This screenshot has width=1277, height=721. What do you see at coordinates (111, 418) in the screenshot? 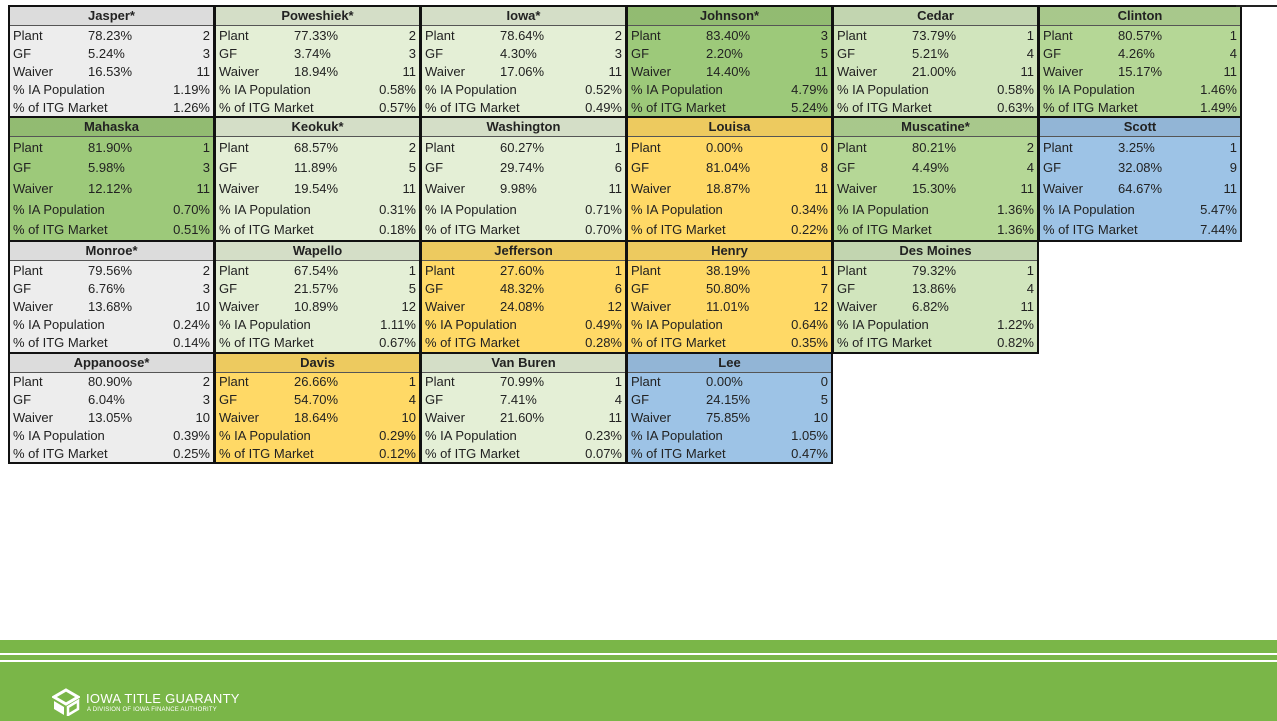
I see `stat-row: Waiver 13.05% 10` at bounding box center [111, 418].